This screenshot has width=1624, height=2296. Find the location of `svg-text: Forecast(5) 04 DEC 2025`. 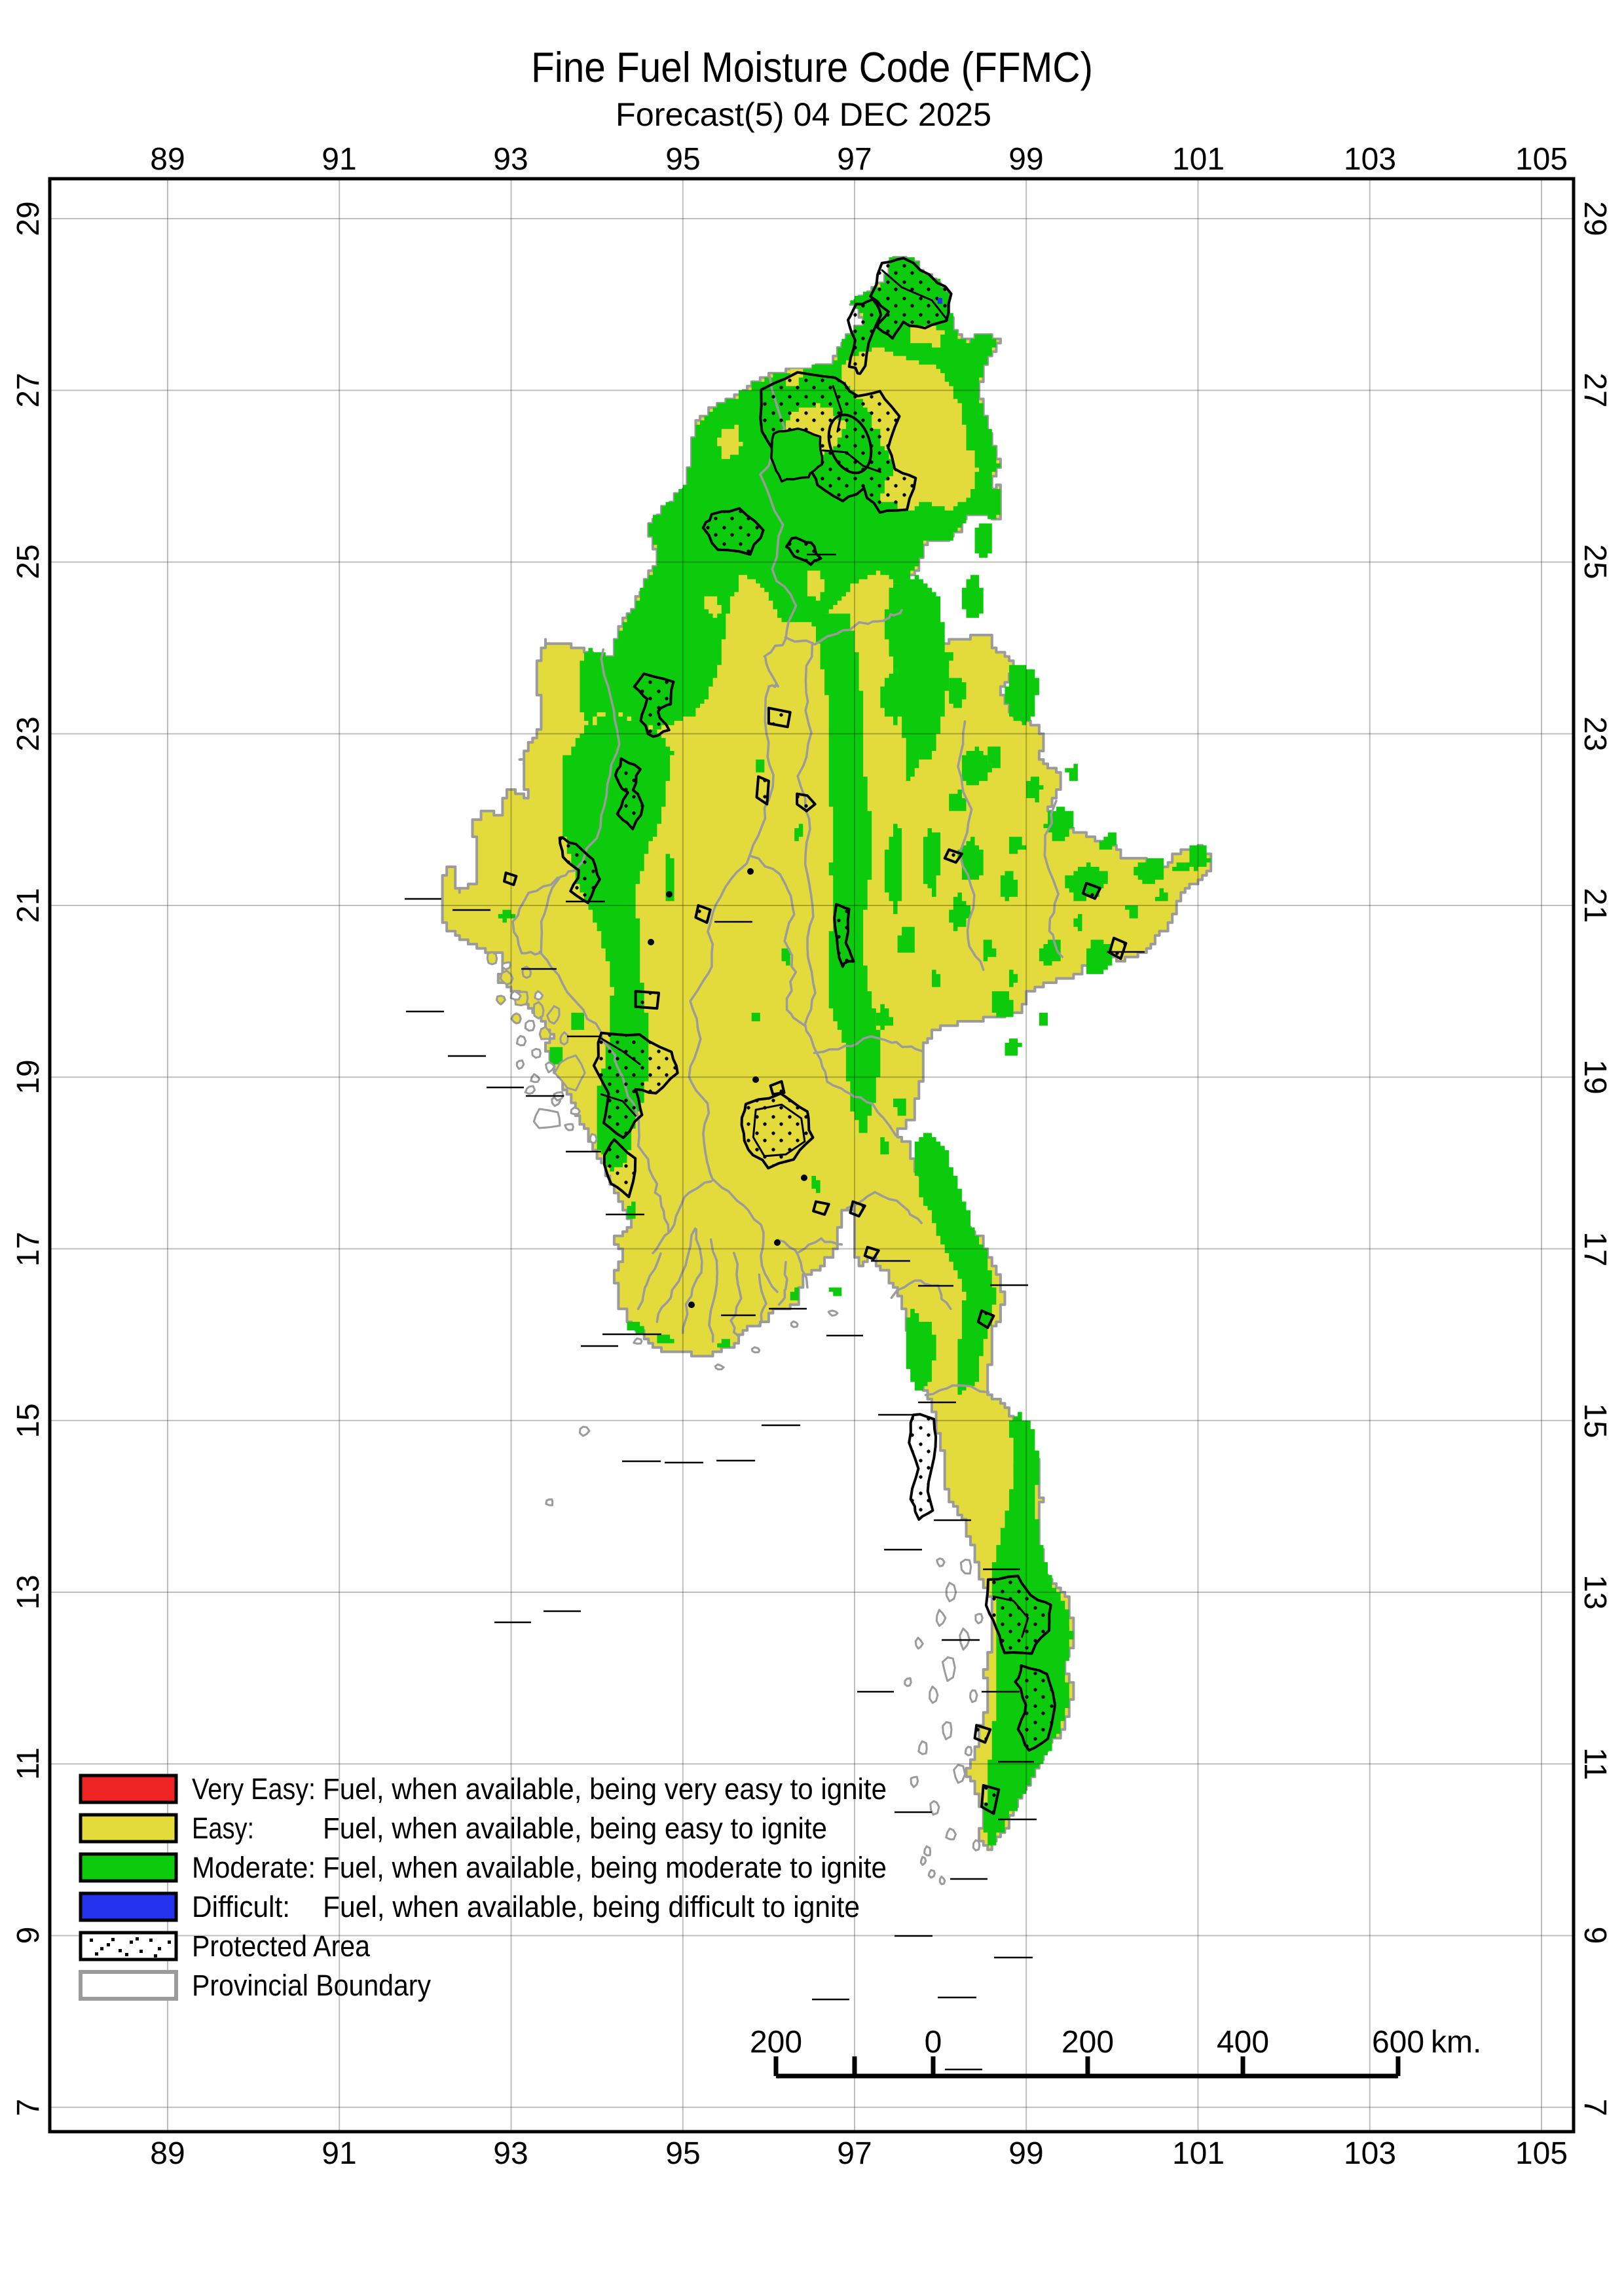

svg-text: Forecast(5) 04 DEC 2025 is located at coordinates (803, 114).